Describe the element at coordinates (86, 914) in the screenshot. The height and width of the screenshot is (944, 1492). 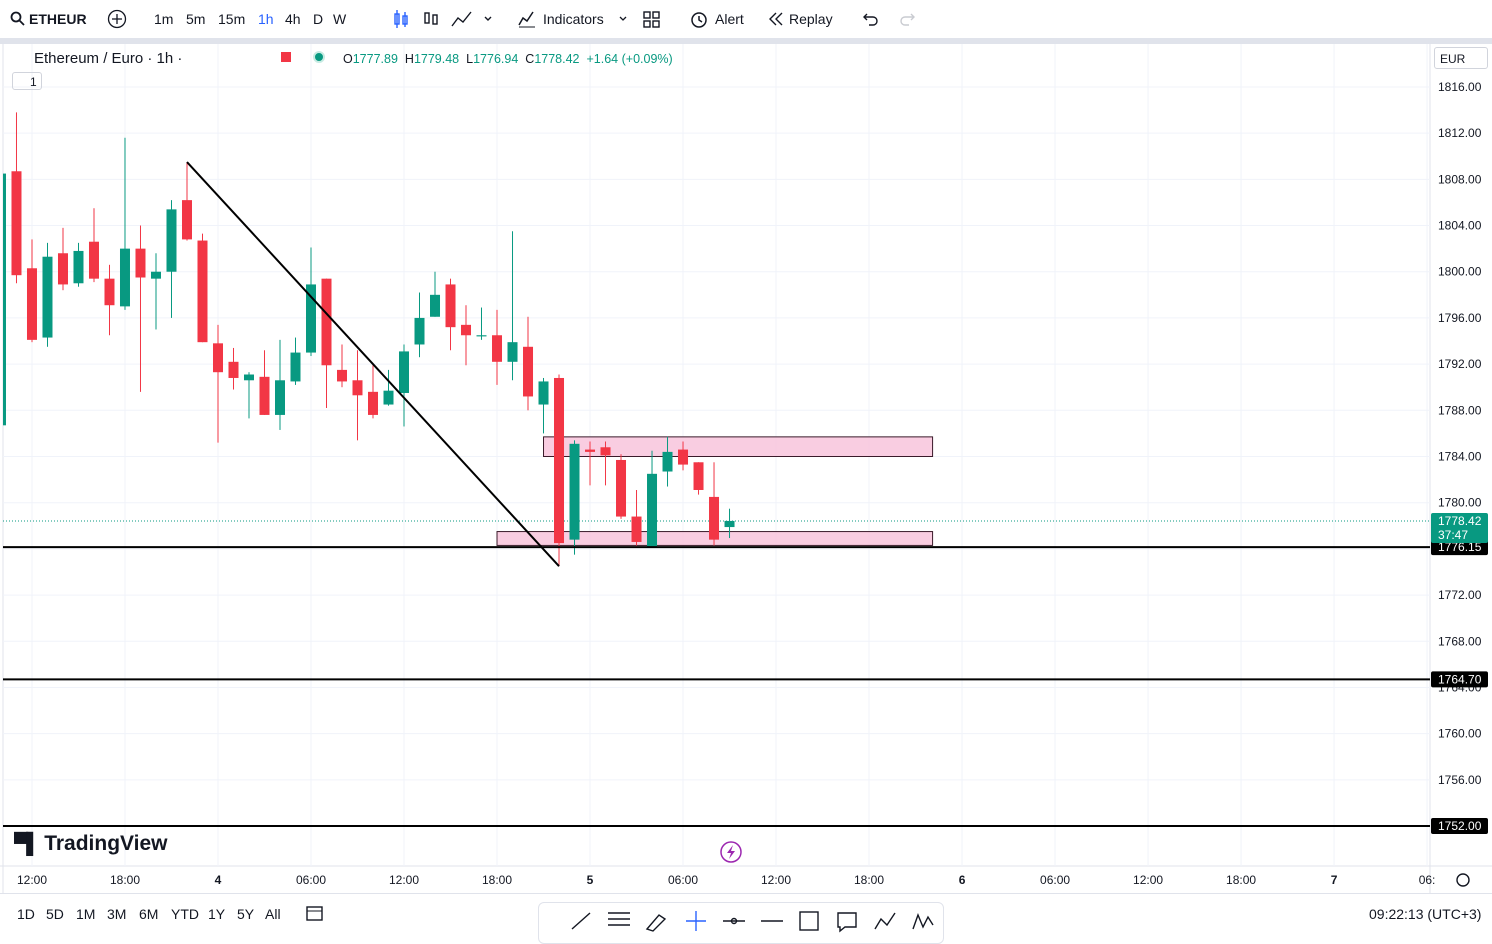
I see `range-button: 1M` at that location.